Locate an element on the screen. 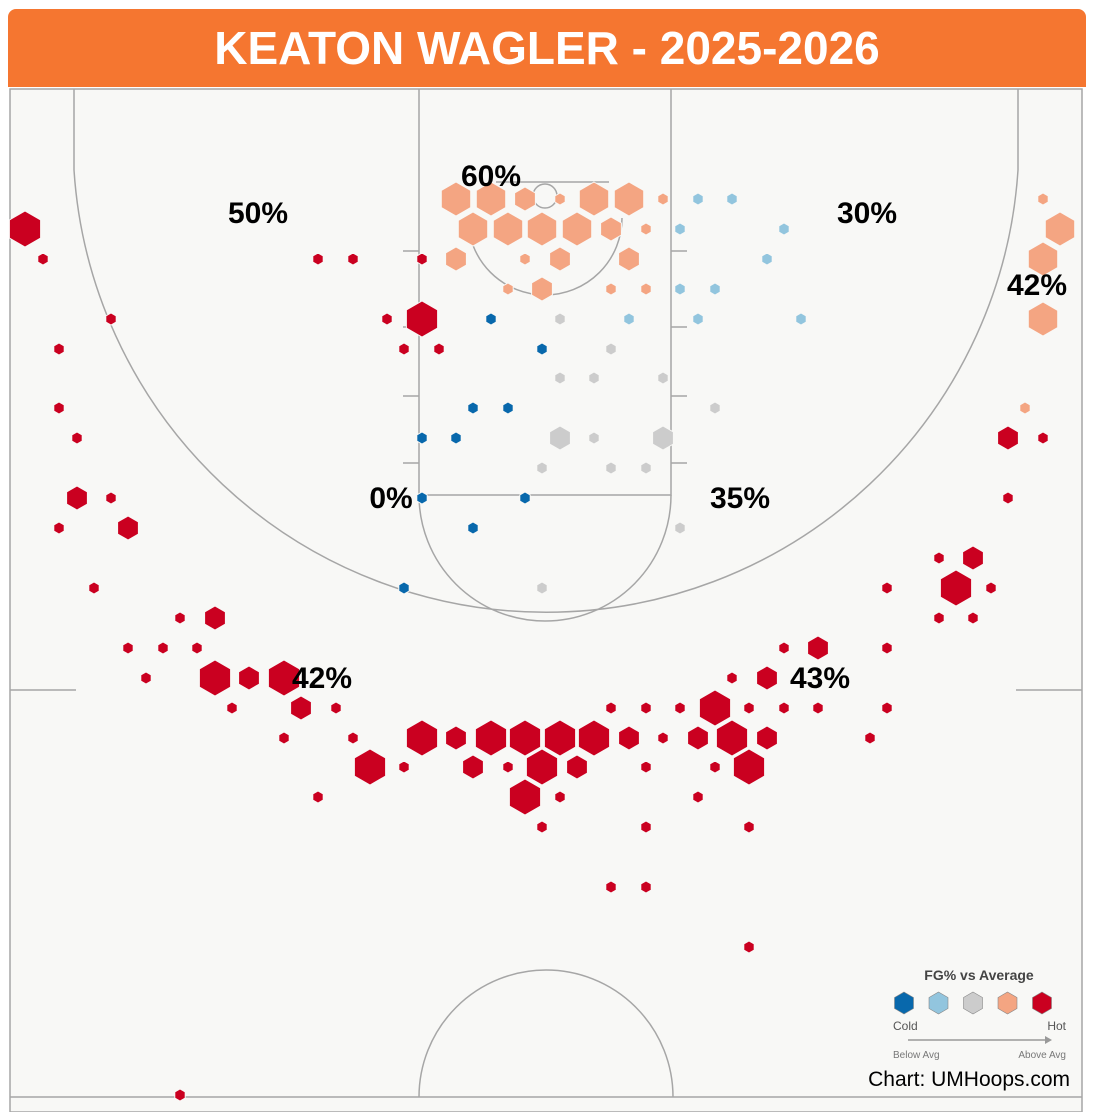 This screenshot has height=1112, width=1094. legend-swatch-avg-icon is located at coordinates (973, 1003).